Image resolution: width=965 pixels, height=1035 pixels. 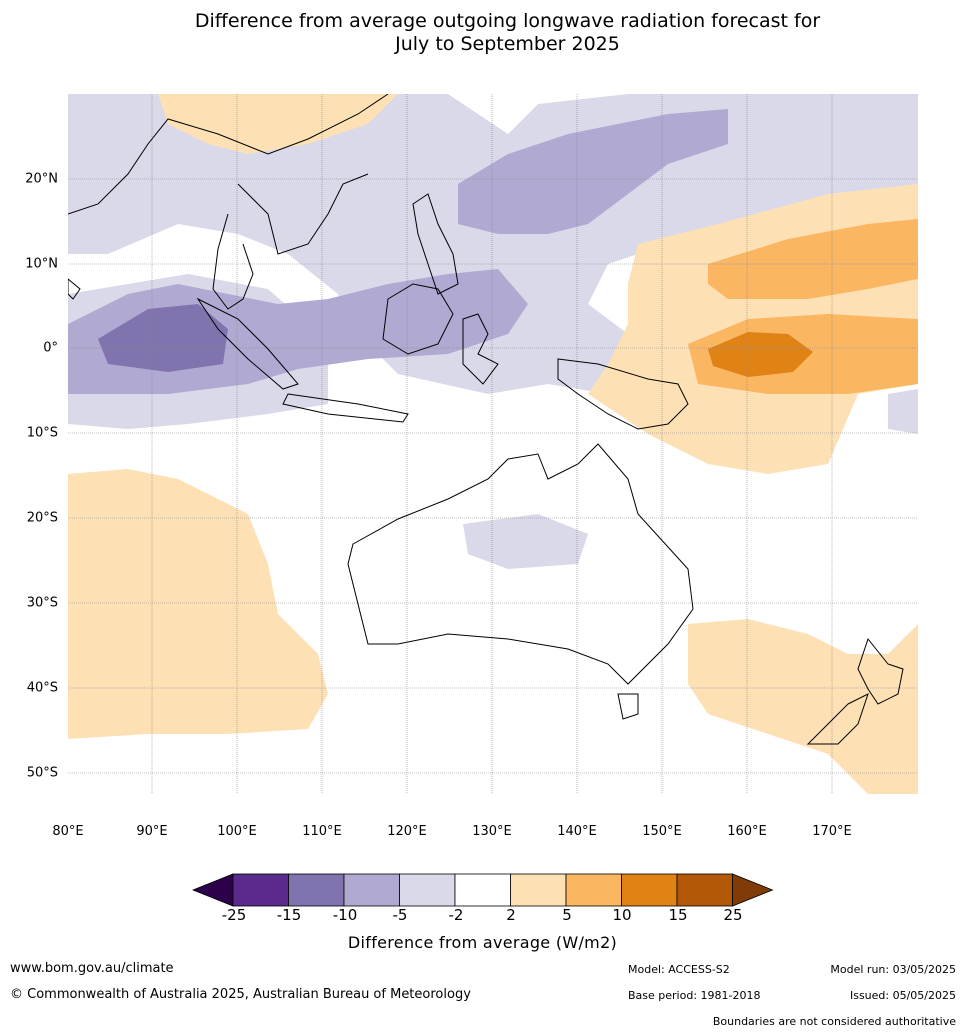 I want to click on colorbar-tick: -5, so click(x=400, y=915).